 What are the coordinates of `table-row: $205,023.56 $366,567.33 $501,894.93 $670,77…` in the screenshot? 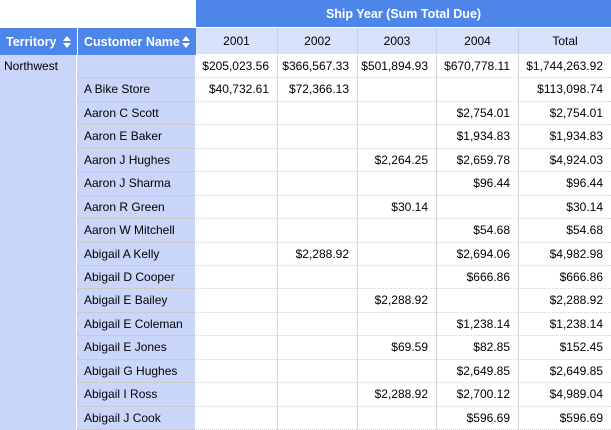 It's located at (403, 67).